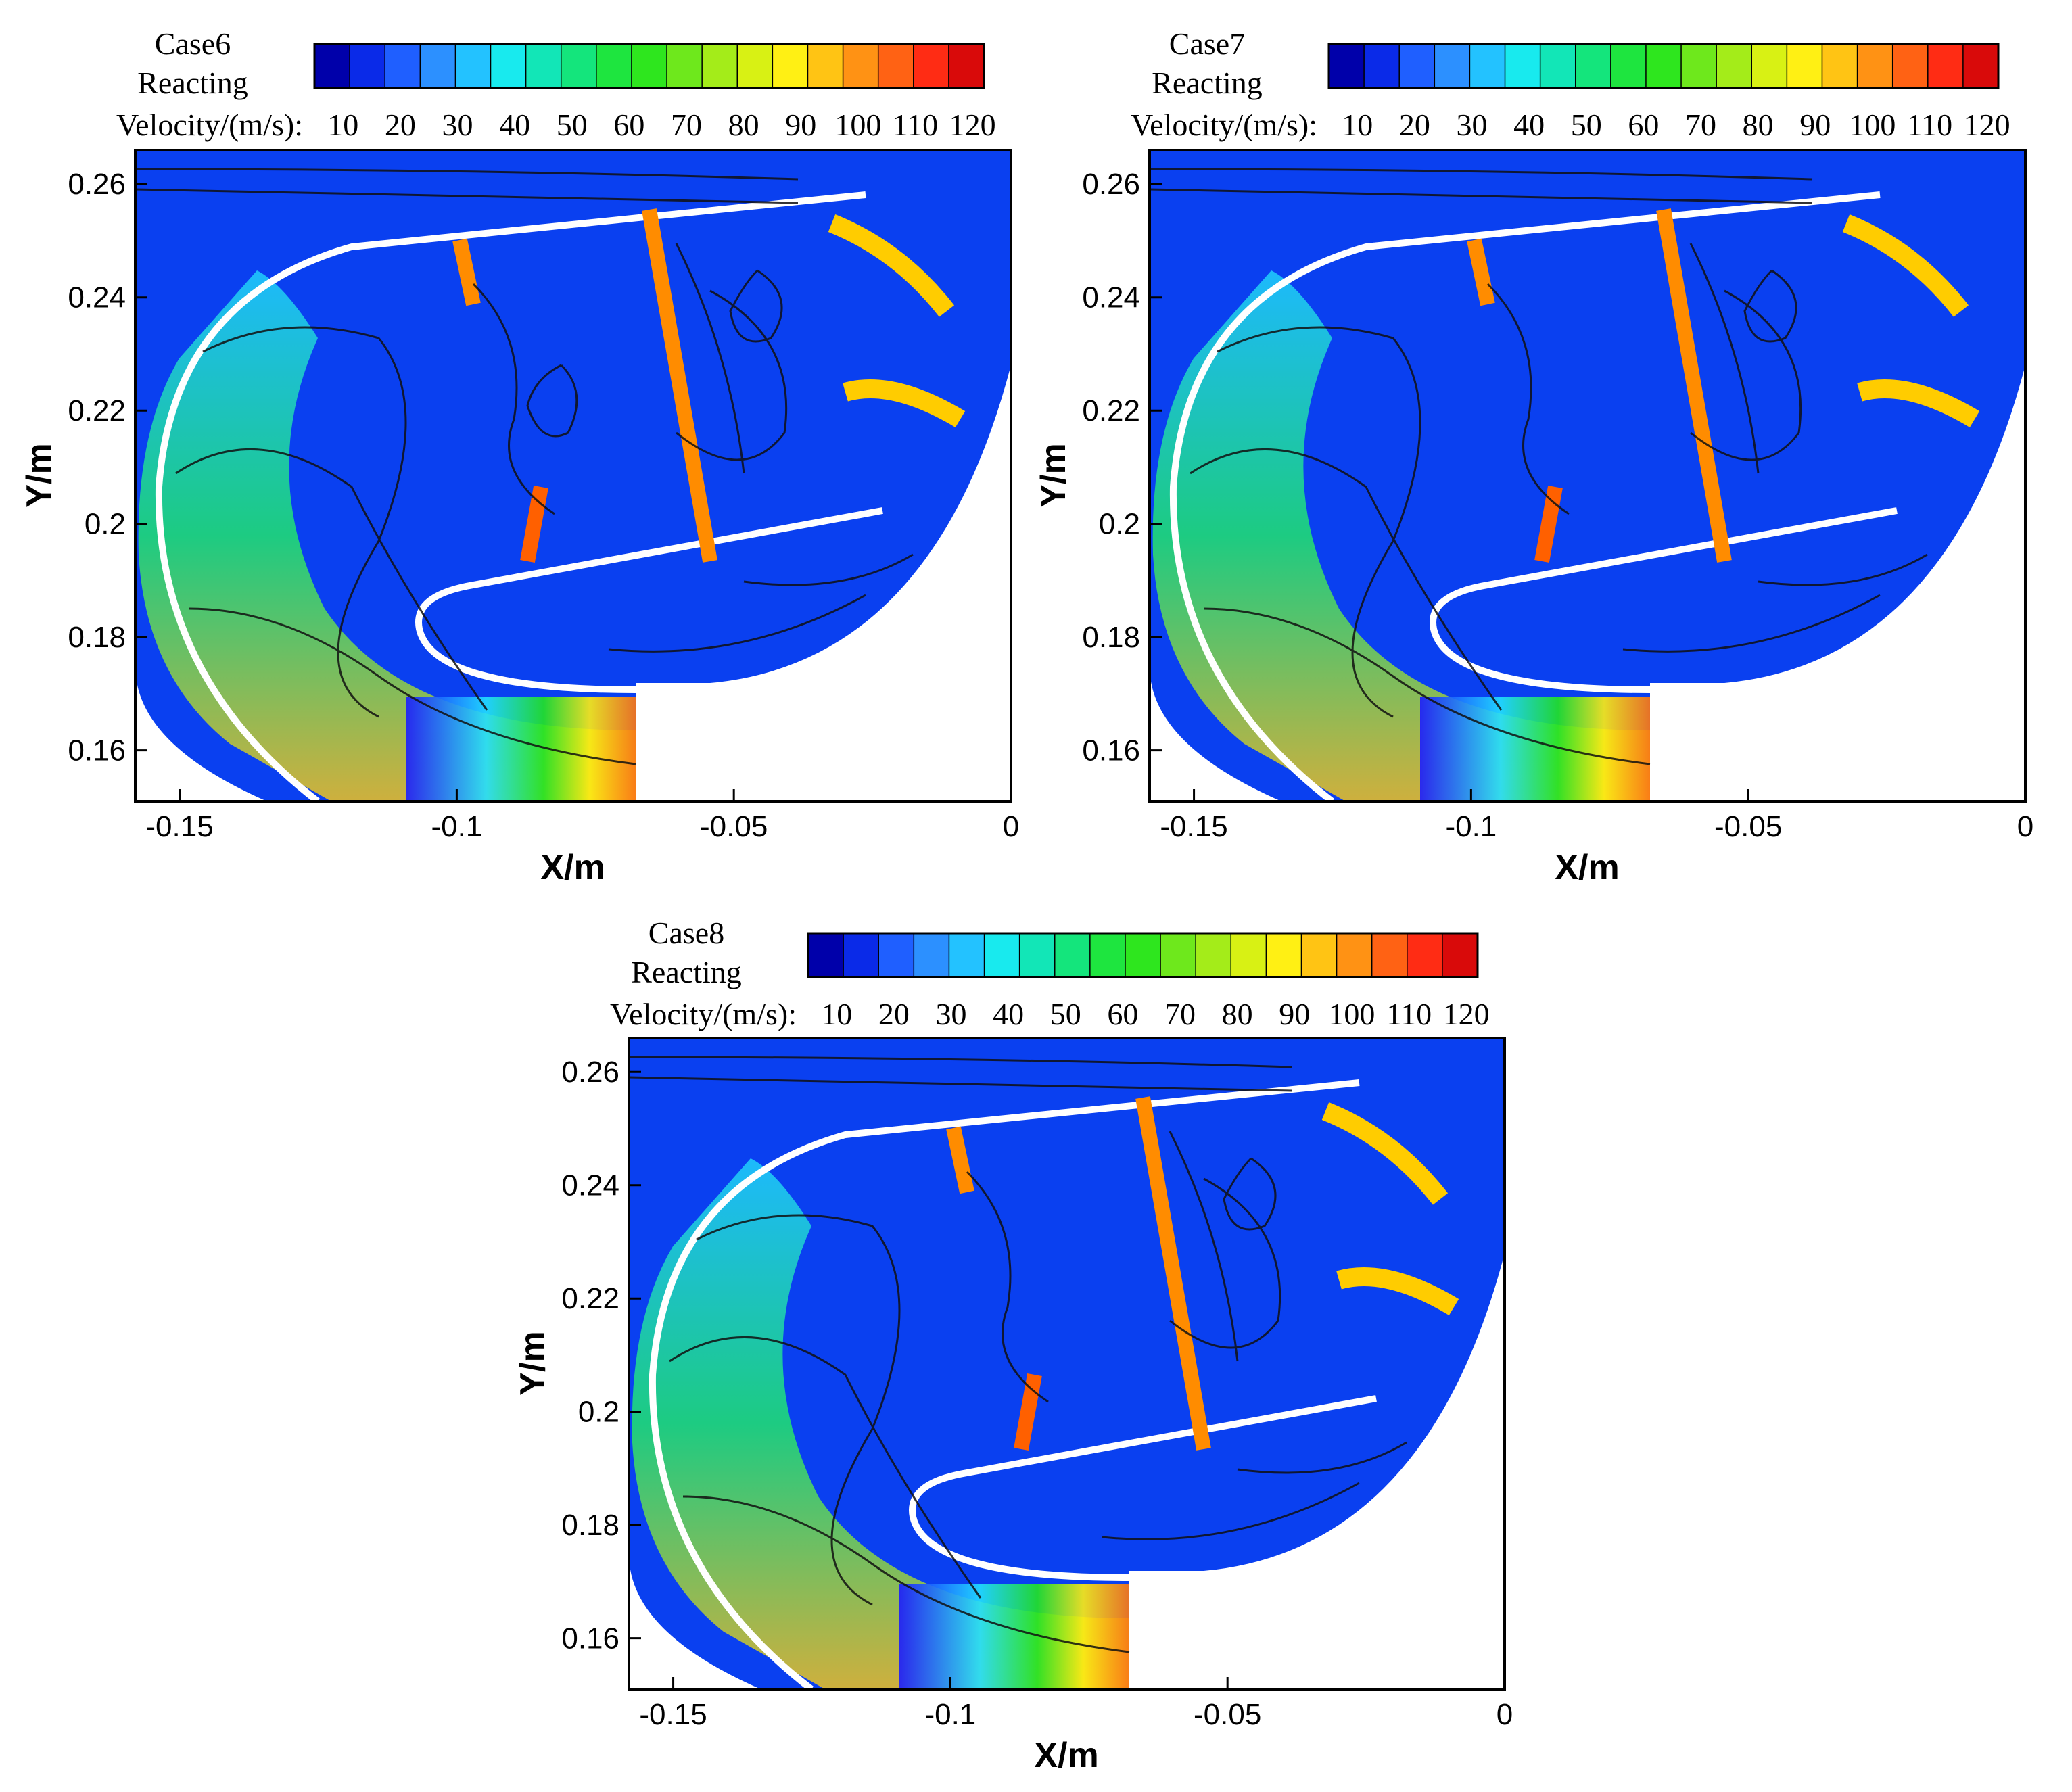 The image size is (2072, 1792). What do you see at coordinates (1357, 125) in the screenshot?
I see `colorbar-tick-label: 10` at bounding box center [1357, 125].